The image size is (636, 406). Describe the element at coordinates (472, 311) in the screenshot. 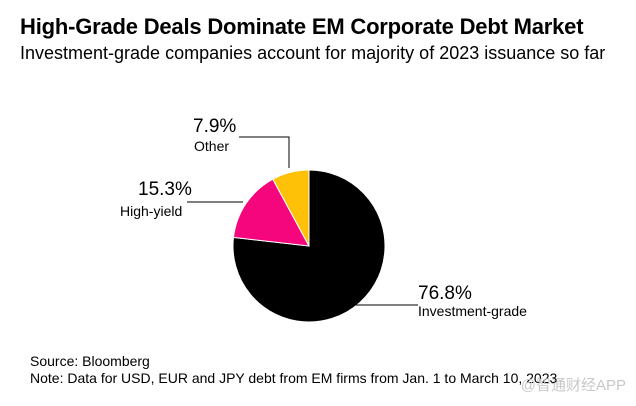

I see `slice-name-label: Investment-grade` at that location.